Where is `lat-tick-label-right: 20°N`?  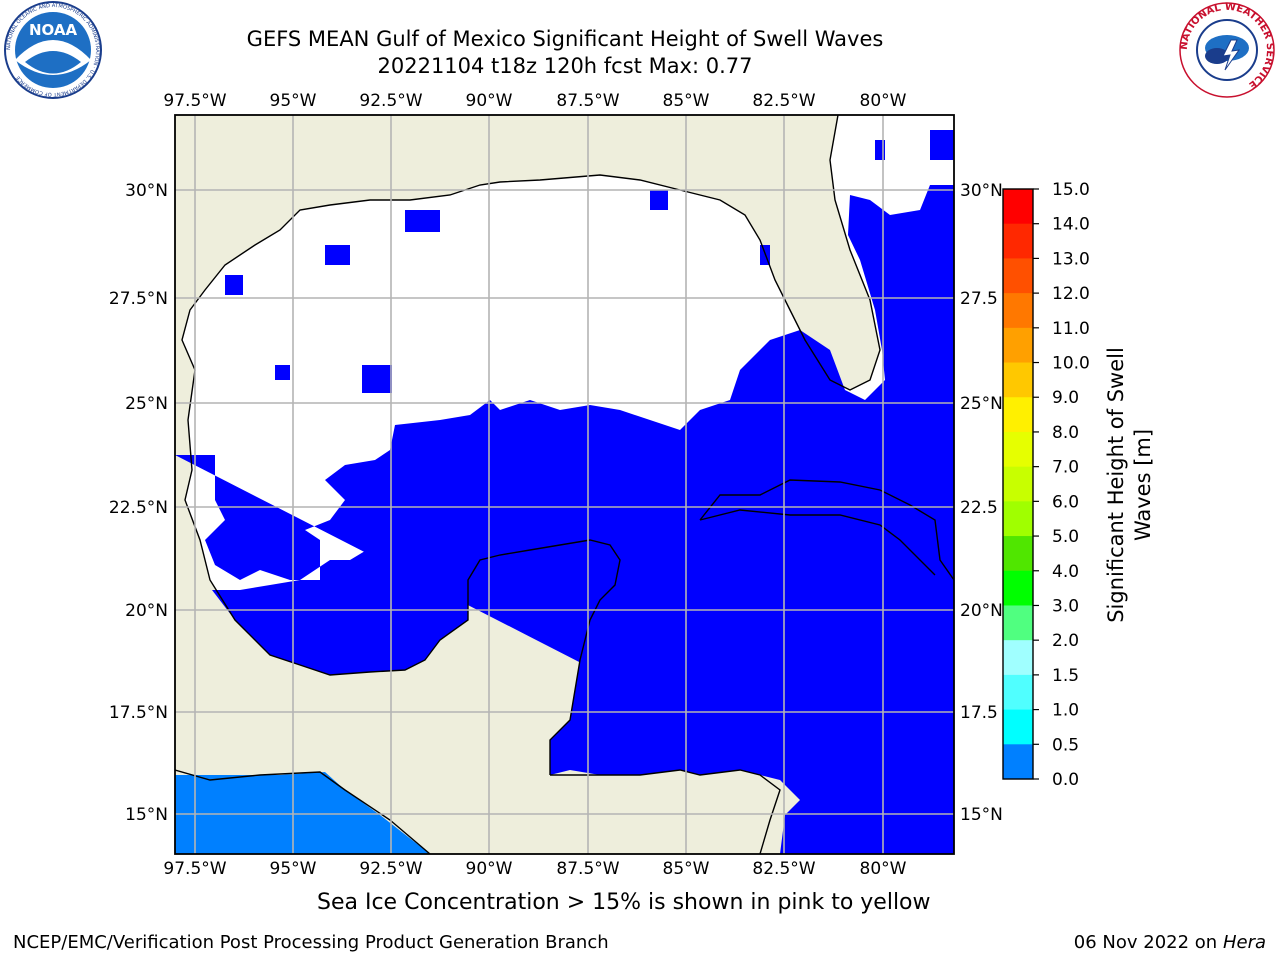
lat-tick-label-right: 20°N is located at coordinates (981, 611).